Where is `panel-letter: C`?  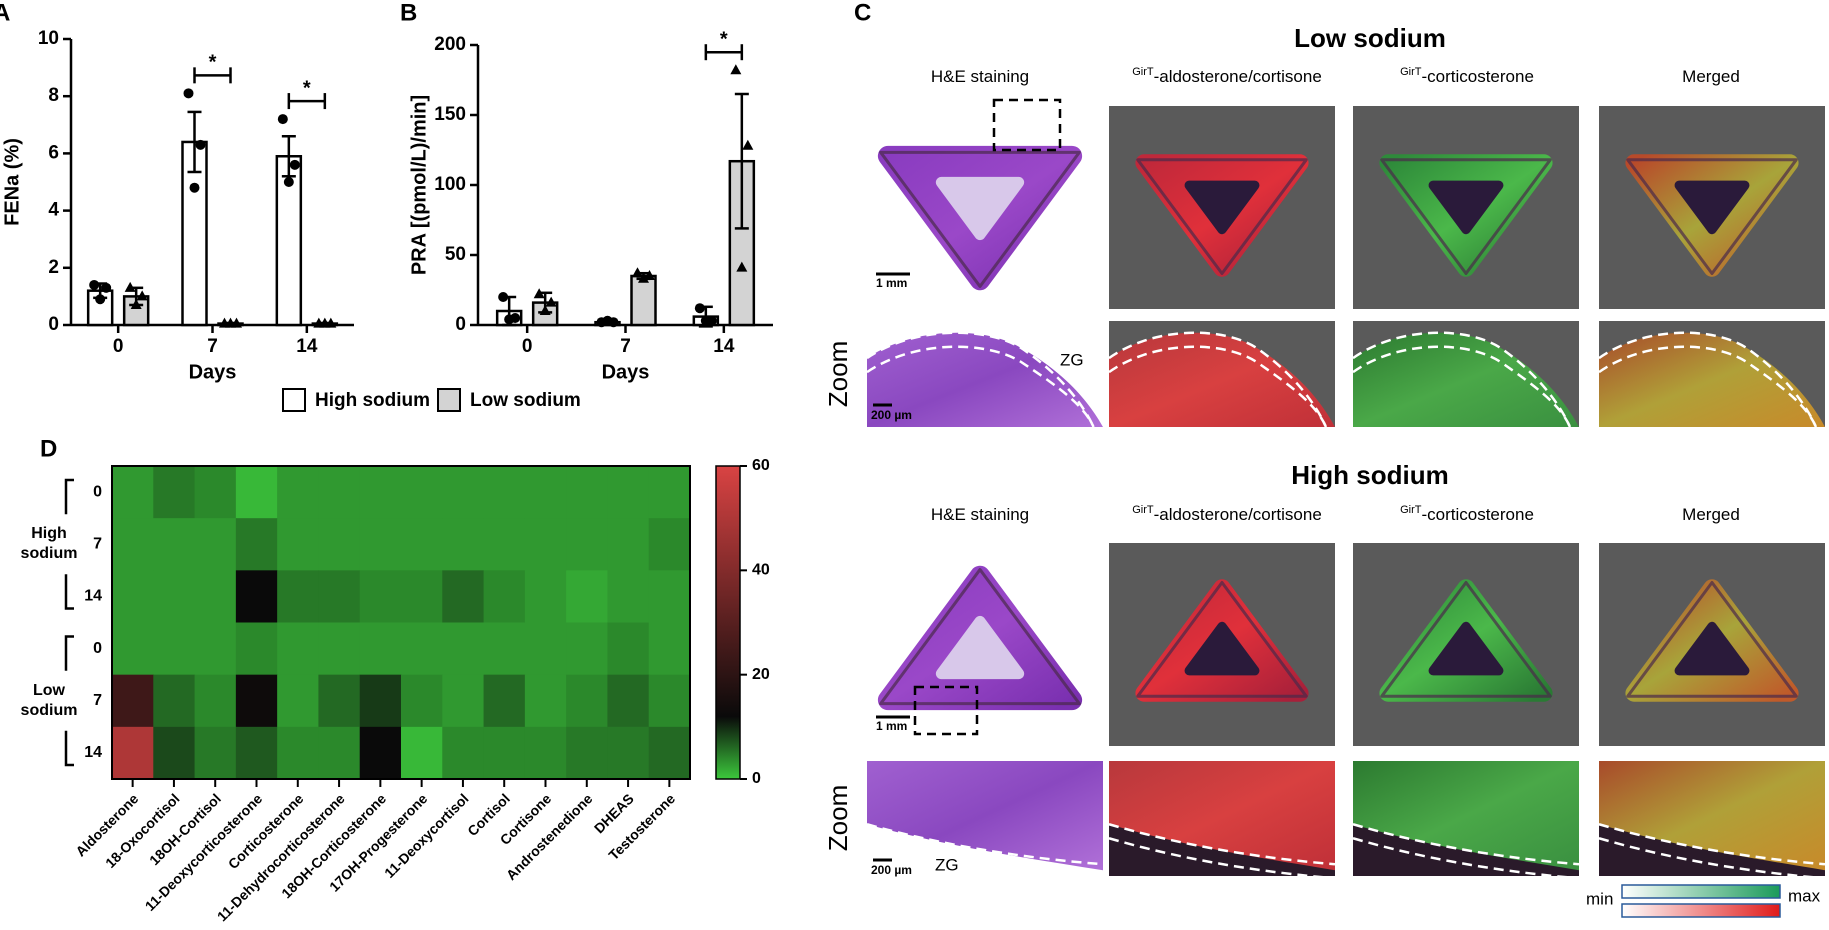
panel-letter: C is located at coordinates (862, 13).